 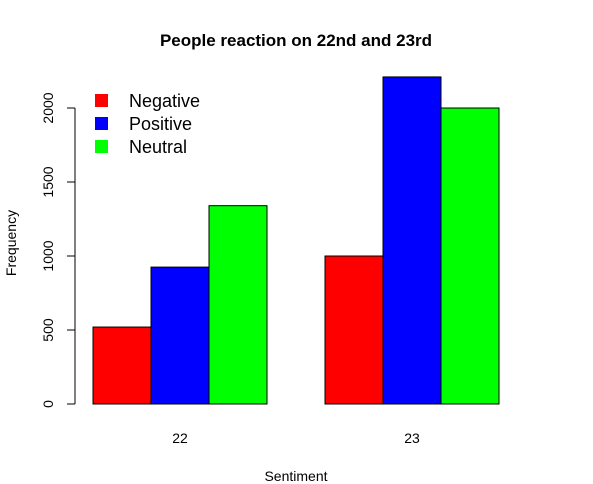 I want to click on legend-swatch-neutral, so click(x=101, y=146).